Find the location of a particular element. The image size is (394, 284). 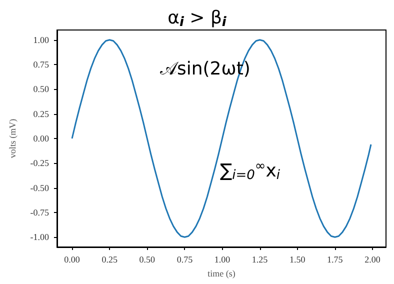

x-tick-label: 1.25 is located at coordinates (260, 259).